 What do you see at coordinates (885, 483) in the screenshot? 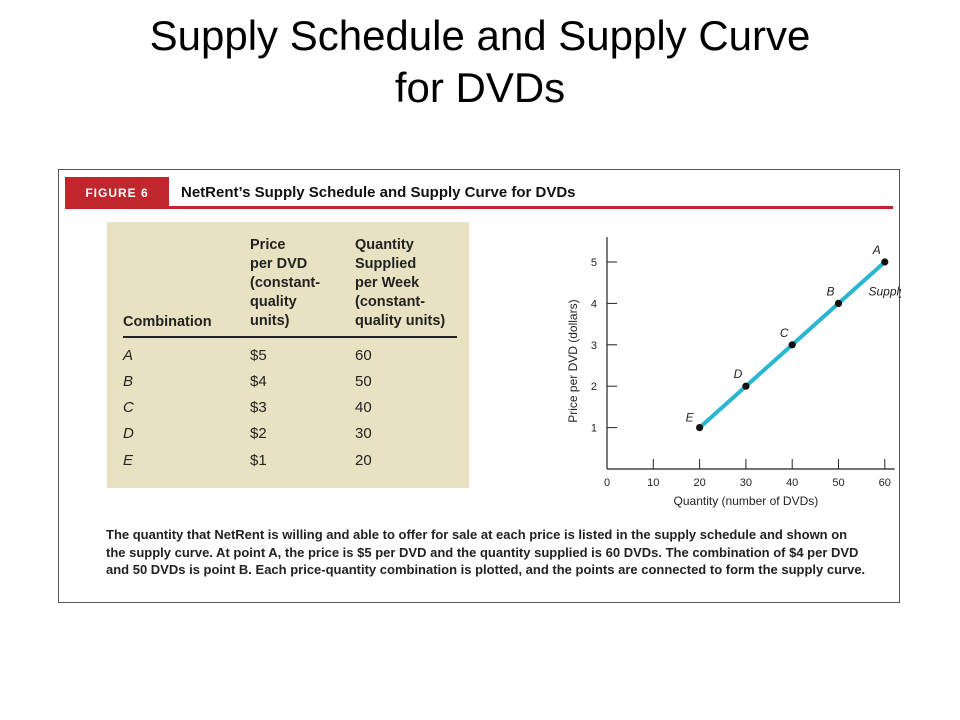
I see `x-tick-label: 60` at bounding box center [885, 483].